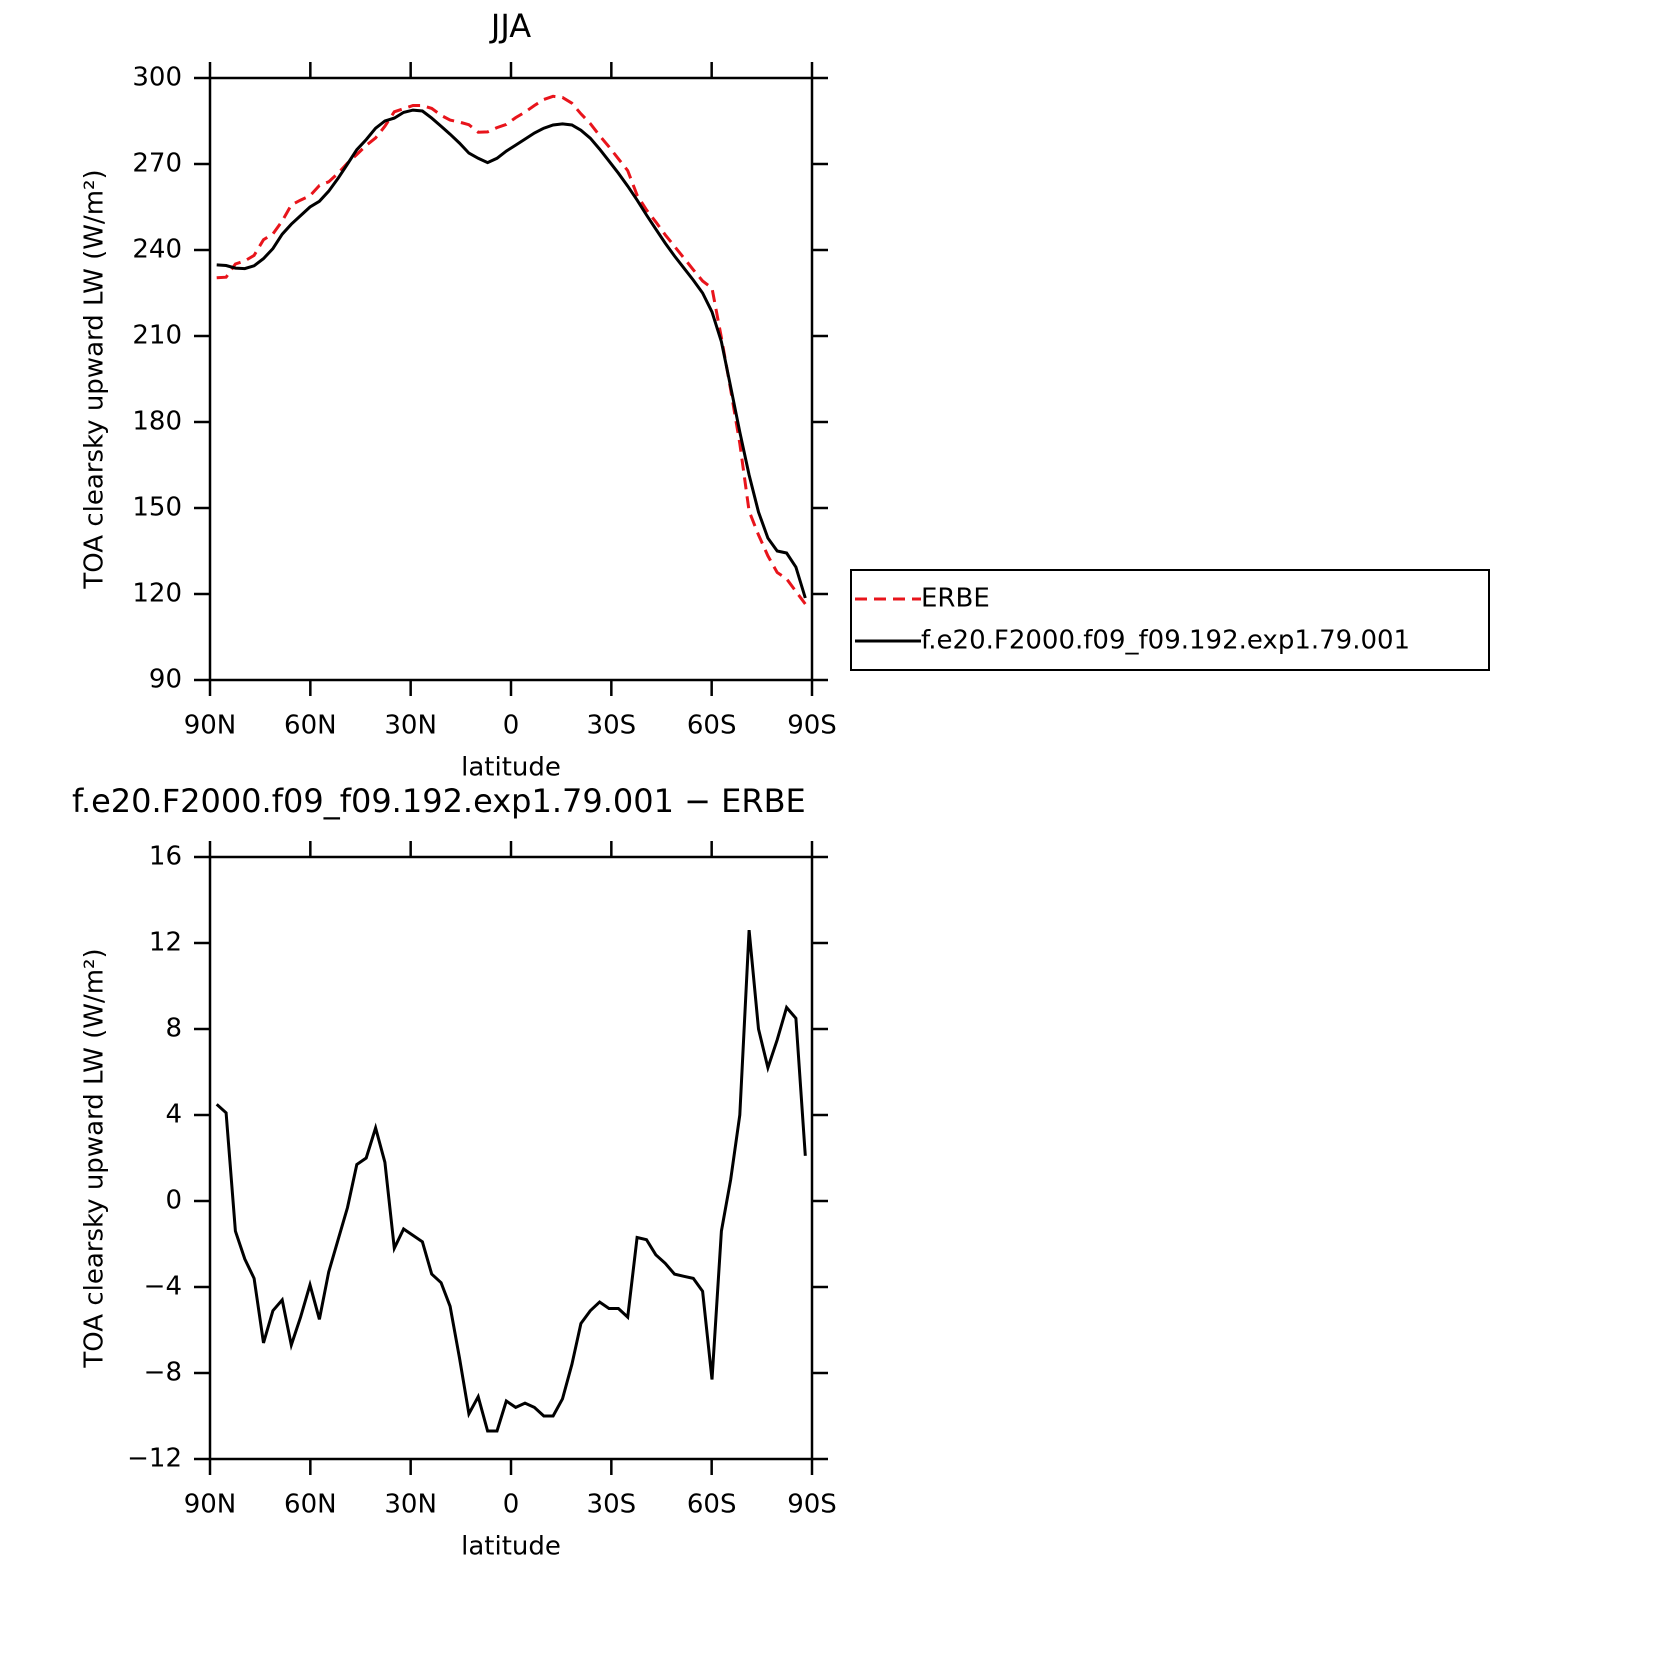 This screenshot has height=1658, width=1658. Describe the element at coordinates (510, 26) in the screenshot. I see `chart-title: JJA` at that location.